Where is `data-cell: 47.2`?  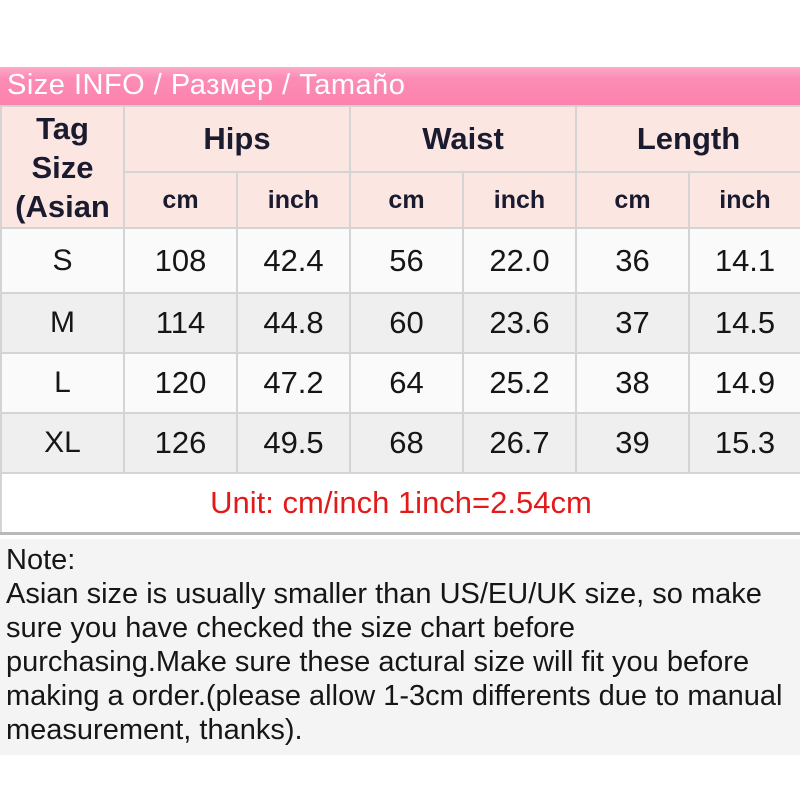 data-cell: 47.2 is located at coordinates (293, 383).